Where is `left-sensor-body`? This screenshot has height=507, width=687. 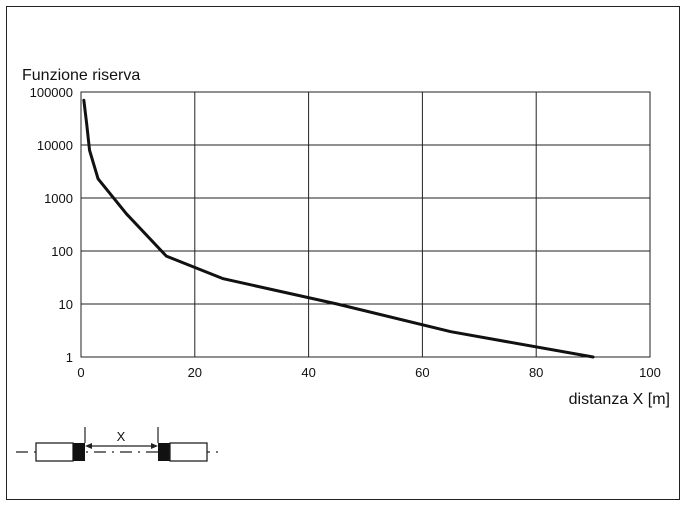
left-sensor-body is located at coordinates (54, 452).